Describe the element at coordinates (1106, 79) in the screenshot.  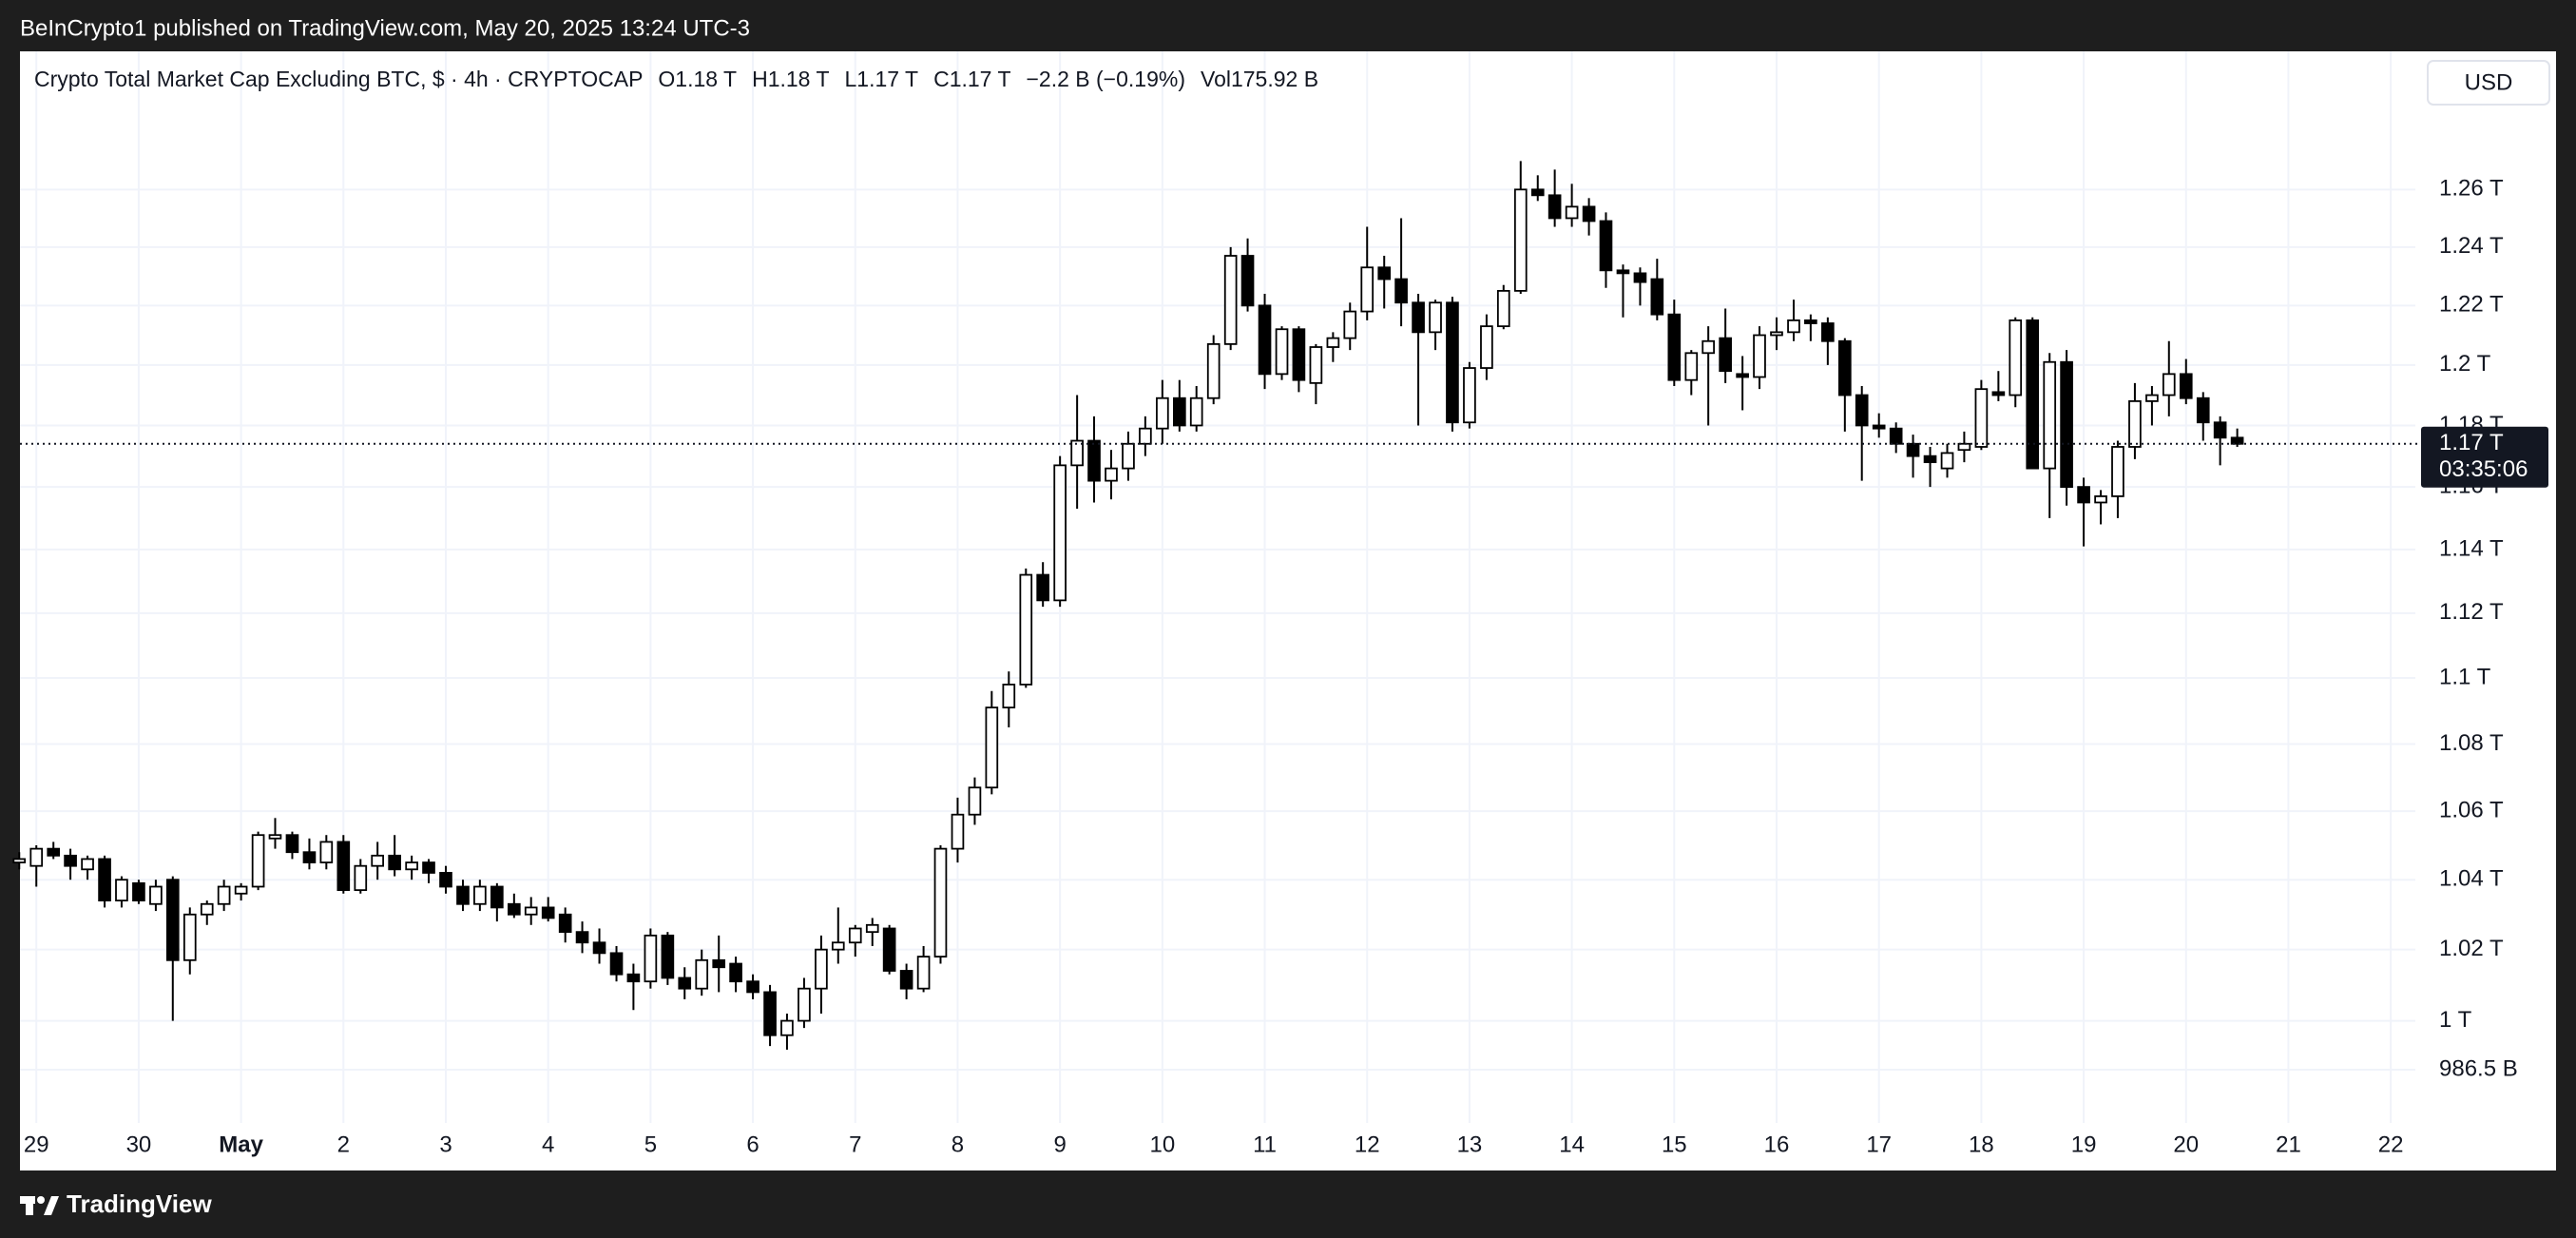
I see `legend-value: −2.2 B (−0.19%)` at that location.